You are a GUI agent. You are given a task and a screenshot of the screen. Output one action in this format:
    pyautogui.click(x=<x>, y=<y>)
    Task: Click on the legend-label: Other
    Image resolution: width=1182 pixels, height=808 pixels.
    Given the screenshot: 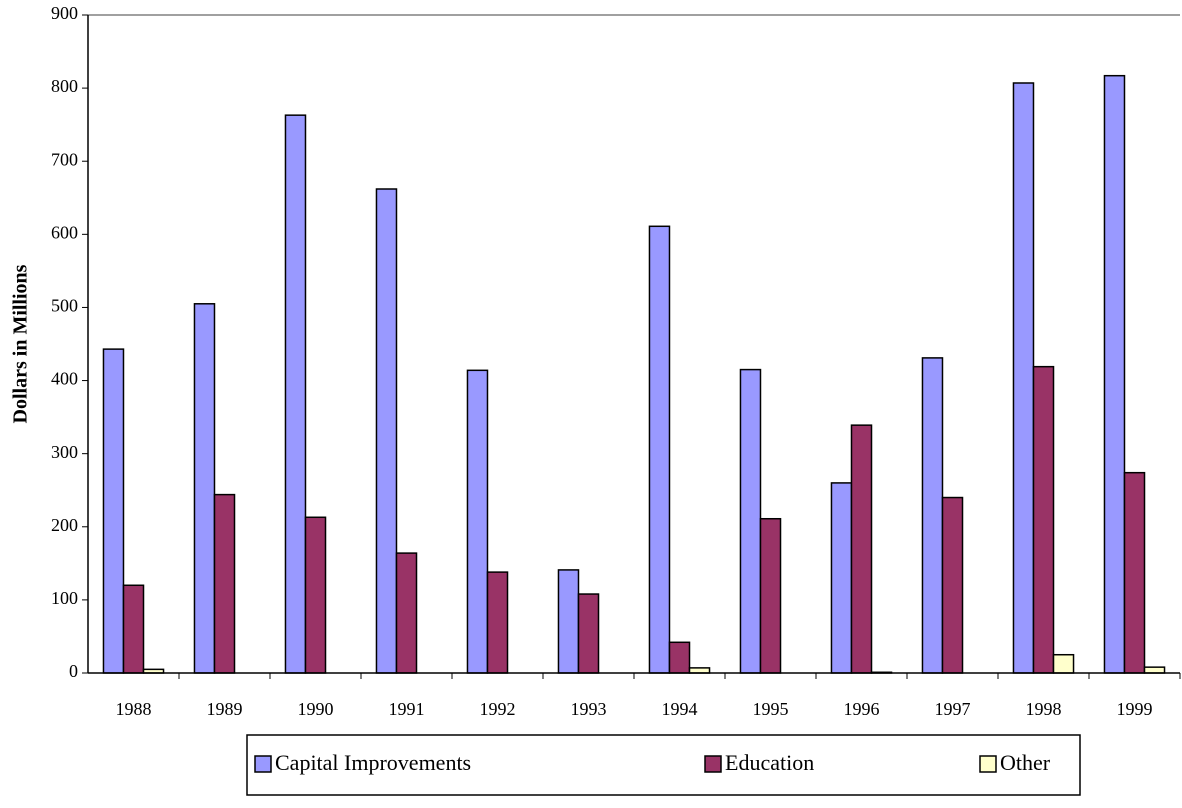 What is the action you would take?
    pyautogui.click(x=1025, y=762)
    